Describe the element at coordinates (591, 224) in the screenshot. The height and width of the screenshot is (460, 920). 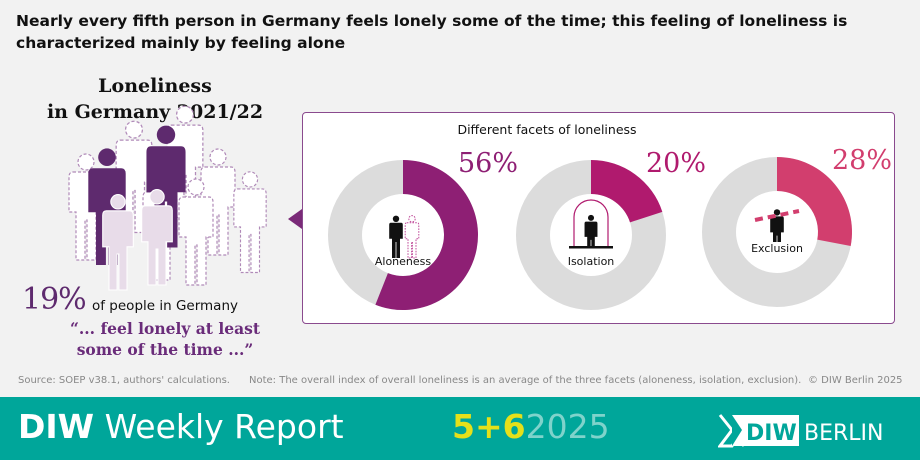
I see `person-in-arch-icon` at that location.